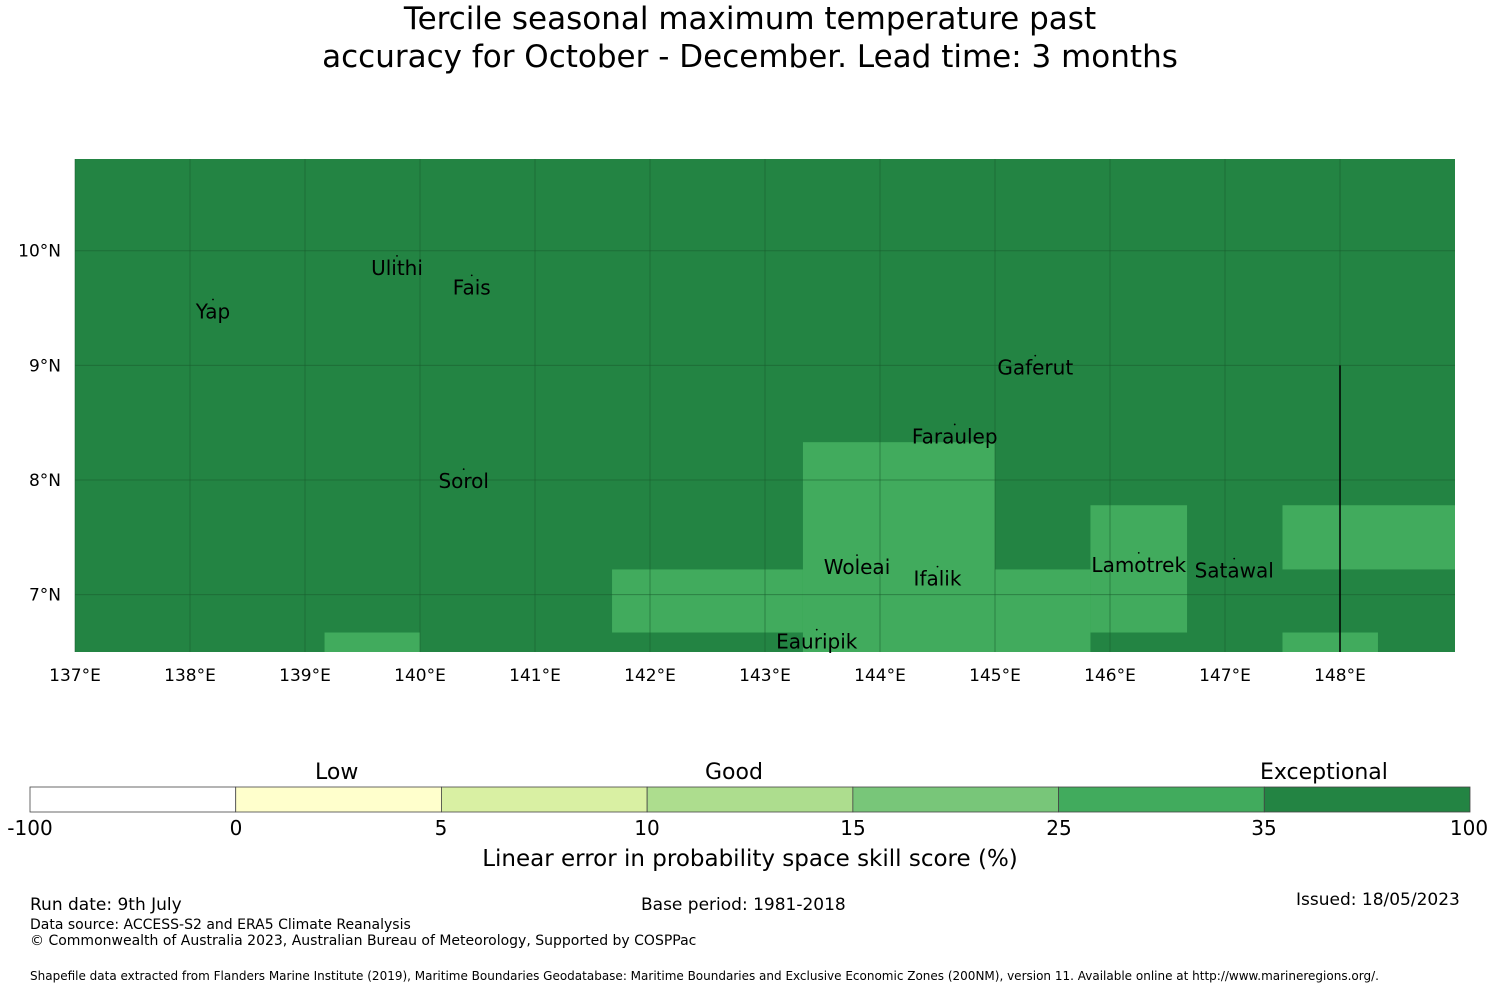 The height and width of the screenshot is (990, 1500). What do you see at coordinates (212, 311) in the screenshot?
I see `place-label: Yap` at bounding box center [212, 311].